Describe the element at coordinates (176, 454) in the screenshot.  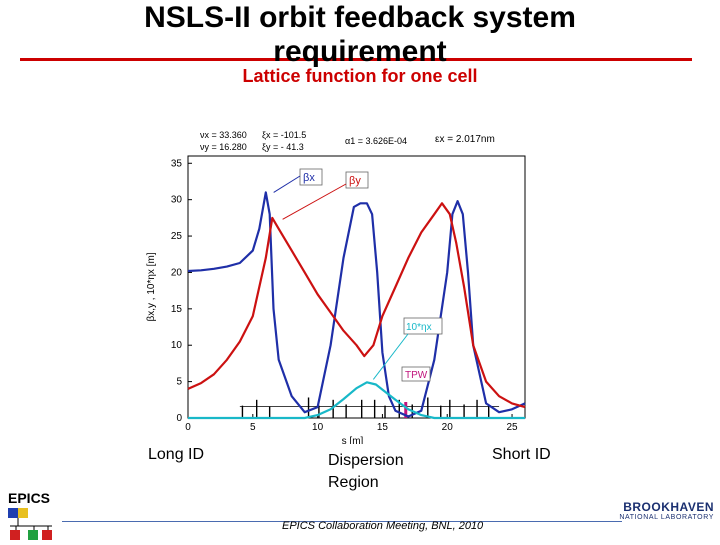
I see `long-id-label: Long ID` at that location.